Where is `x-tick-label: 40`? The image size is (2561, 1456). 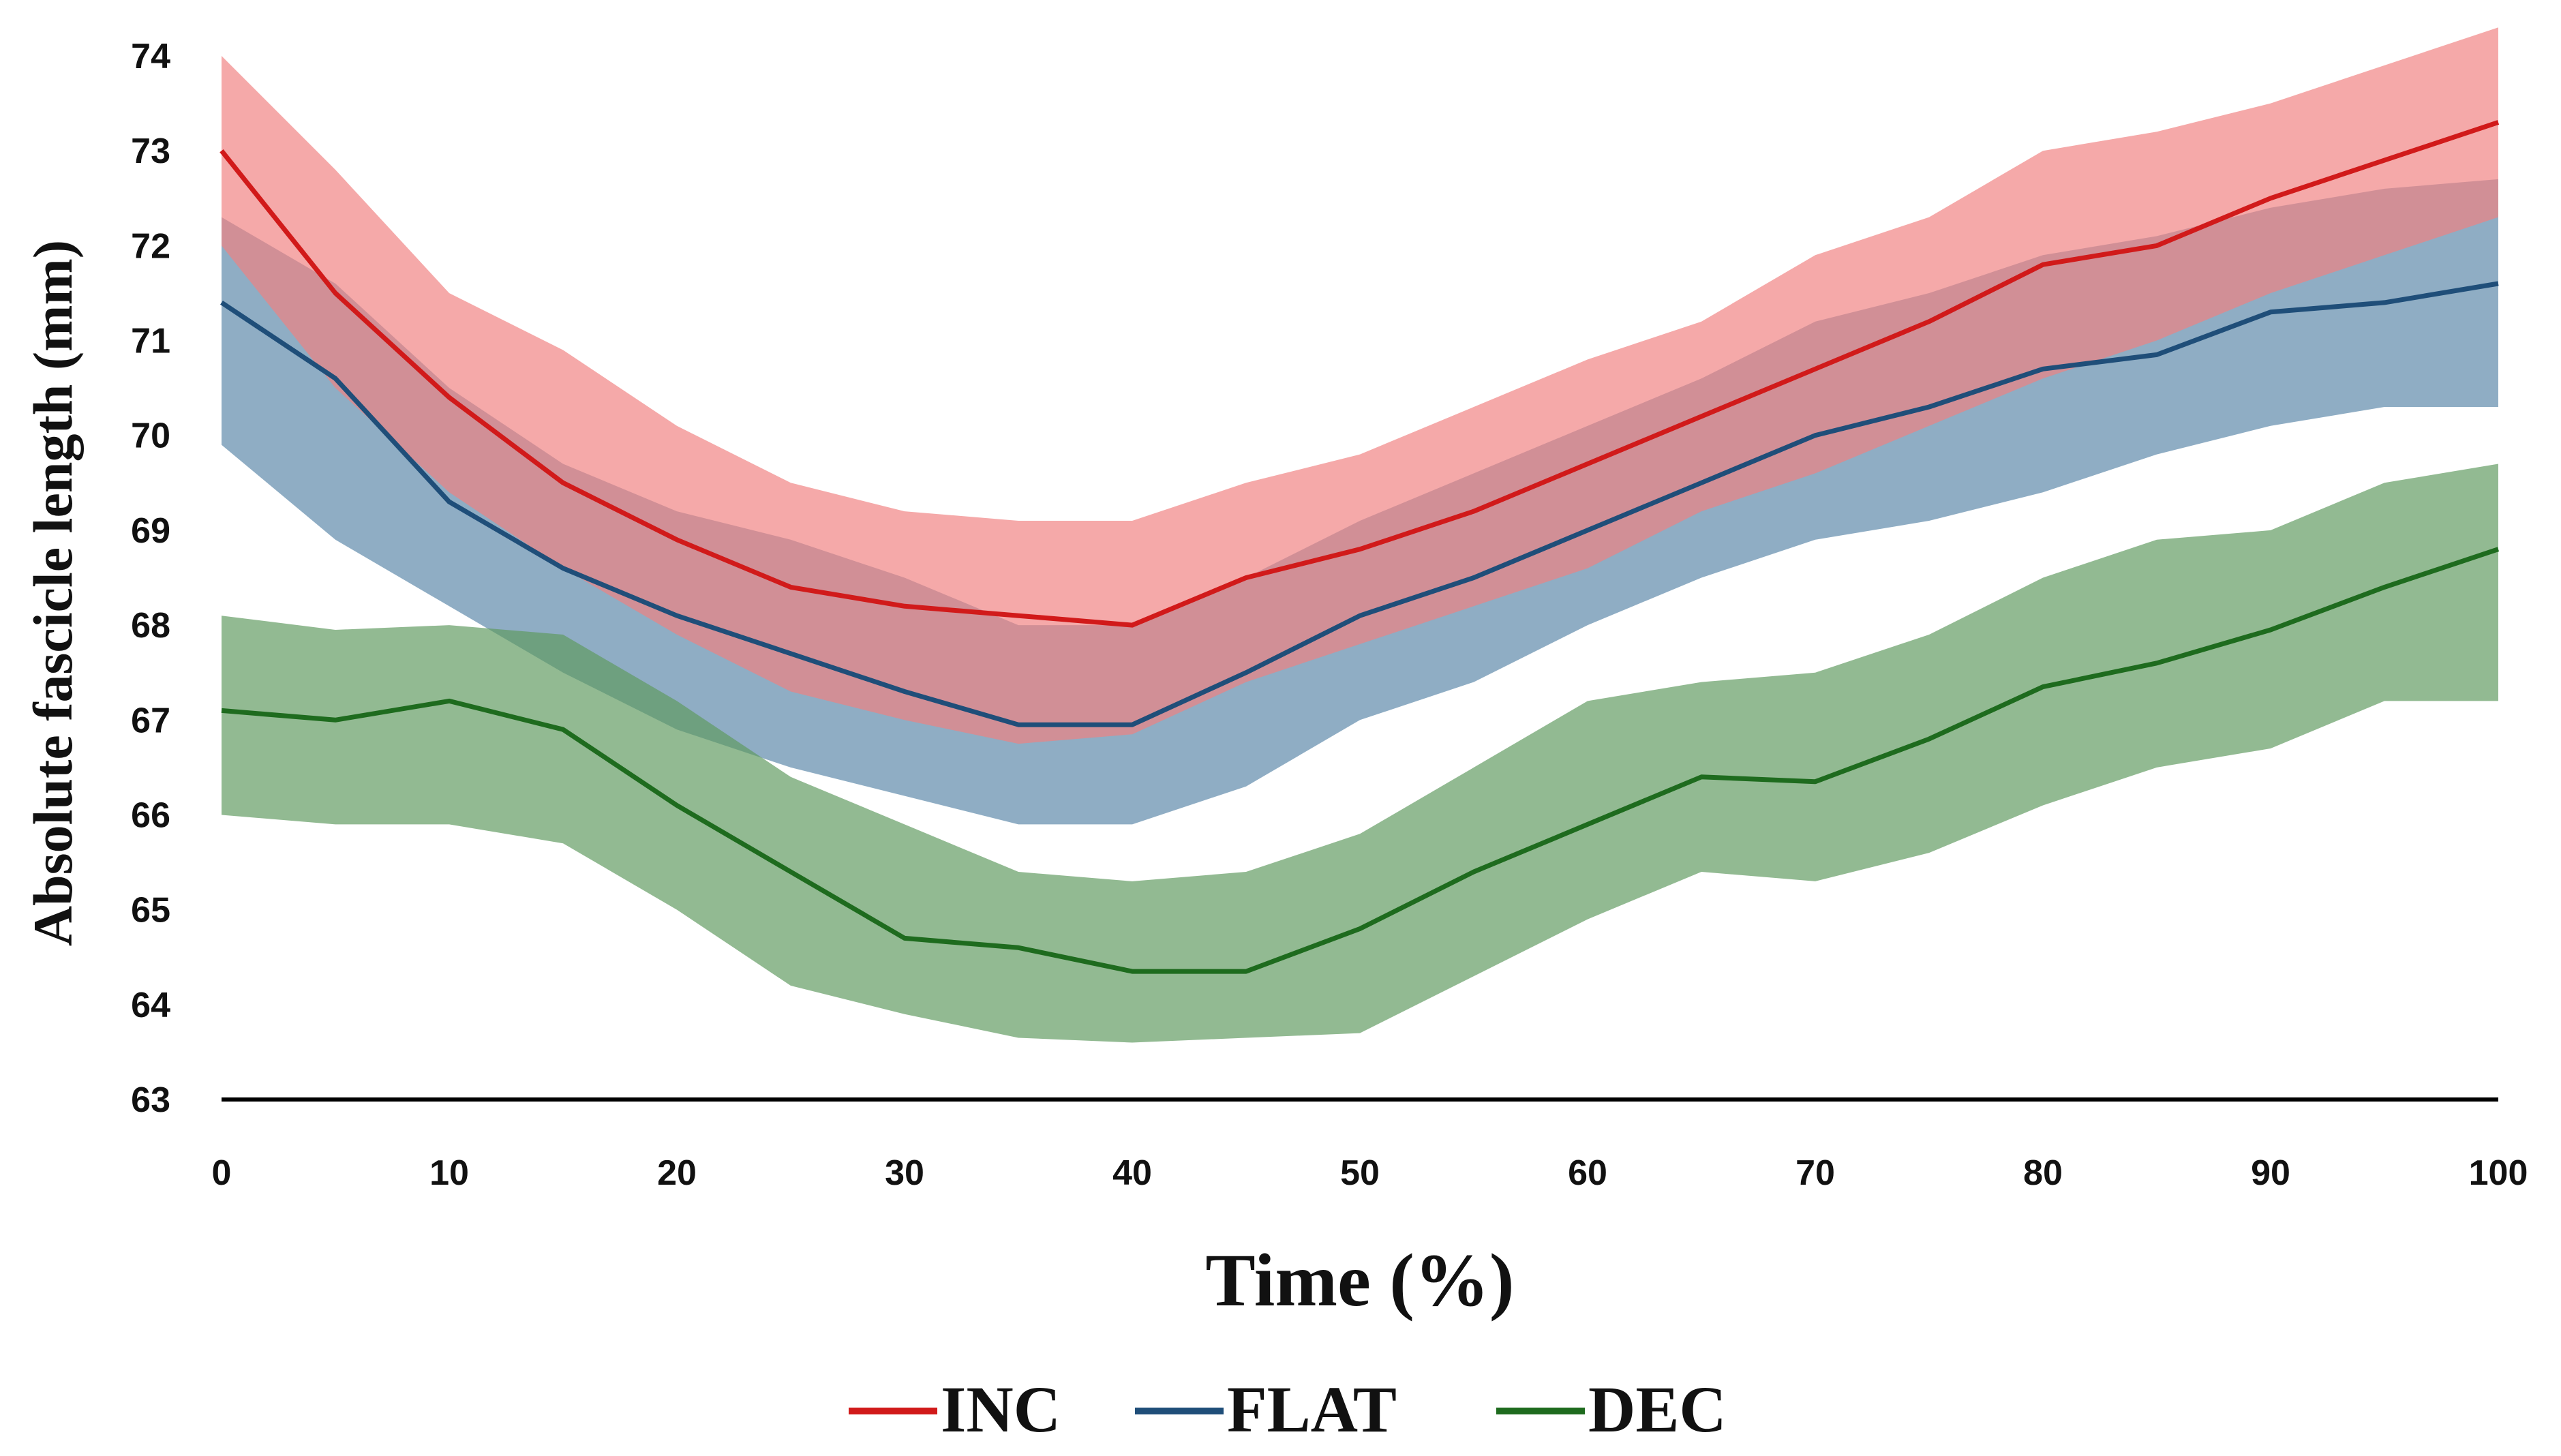
x-tick-label: 40 is located at coordinates (1132, 1173).